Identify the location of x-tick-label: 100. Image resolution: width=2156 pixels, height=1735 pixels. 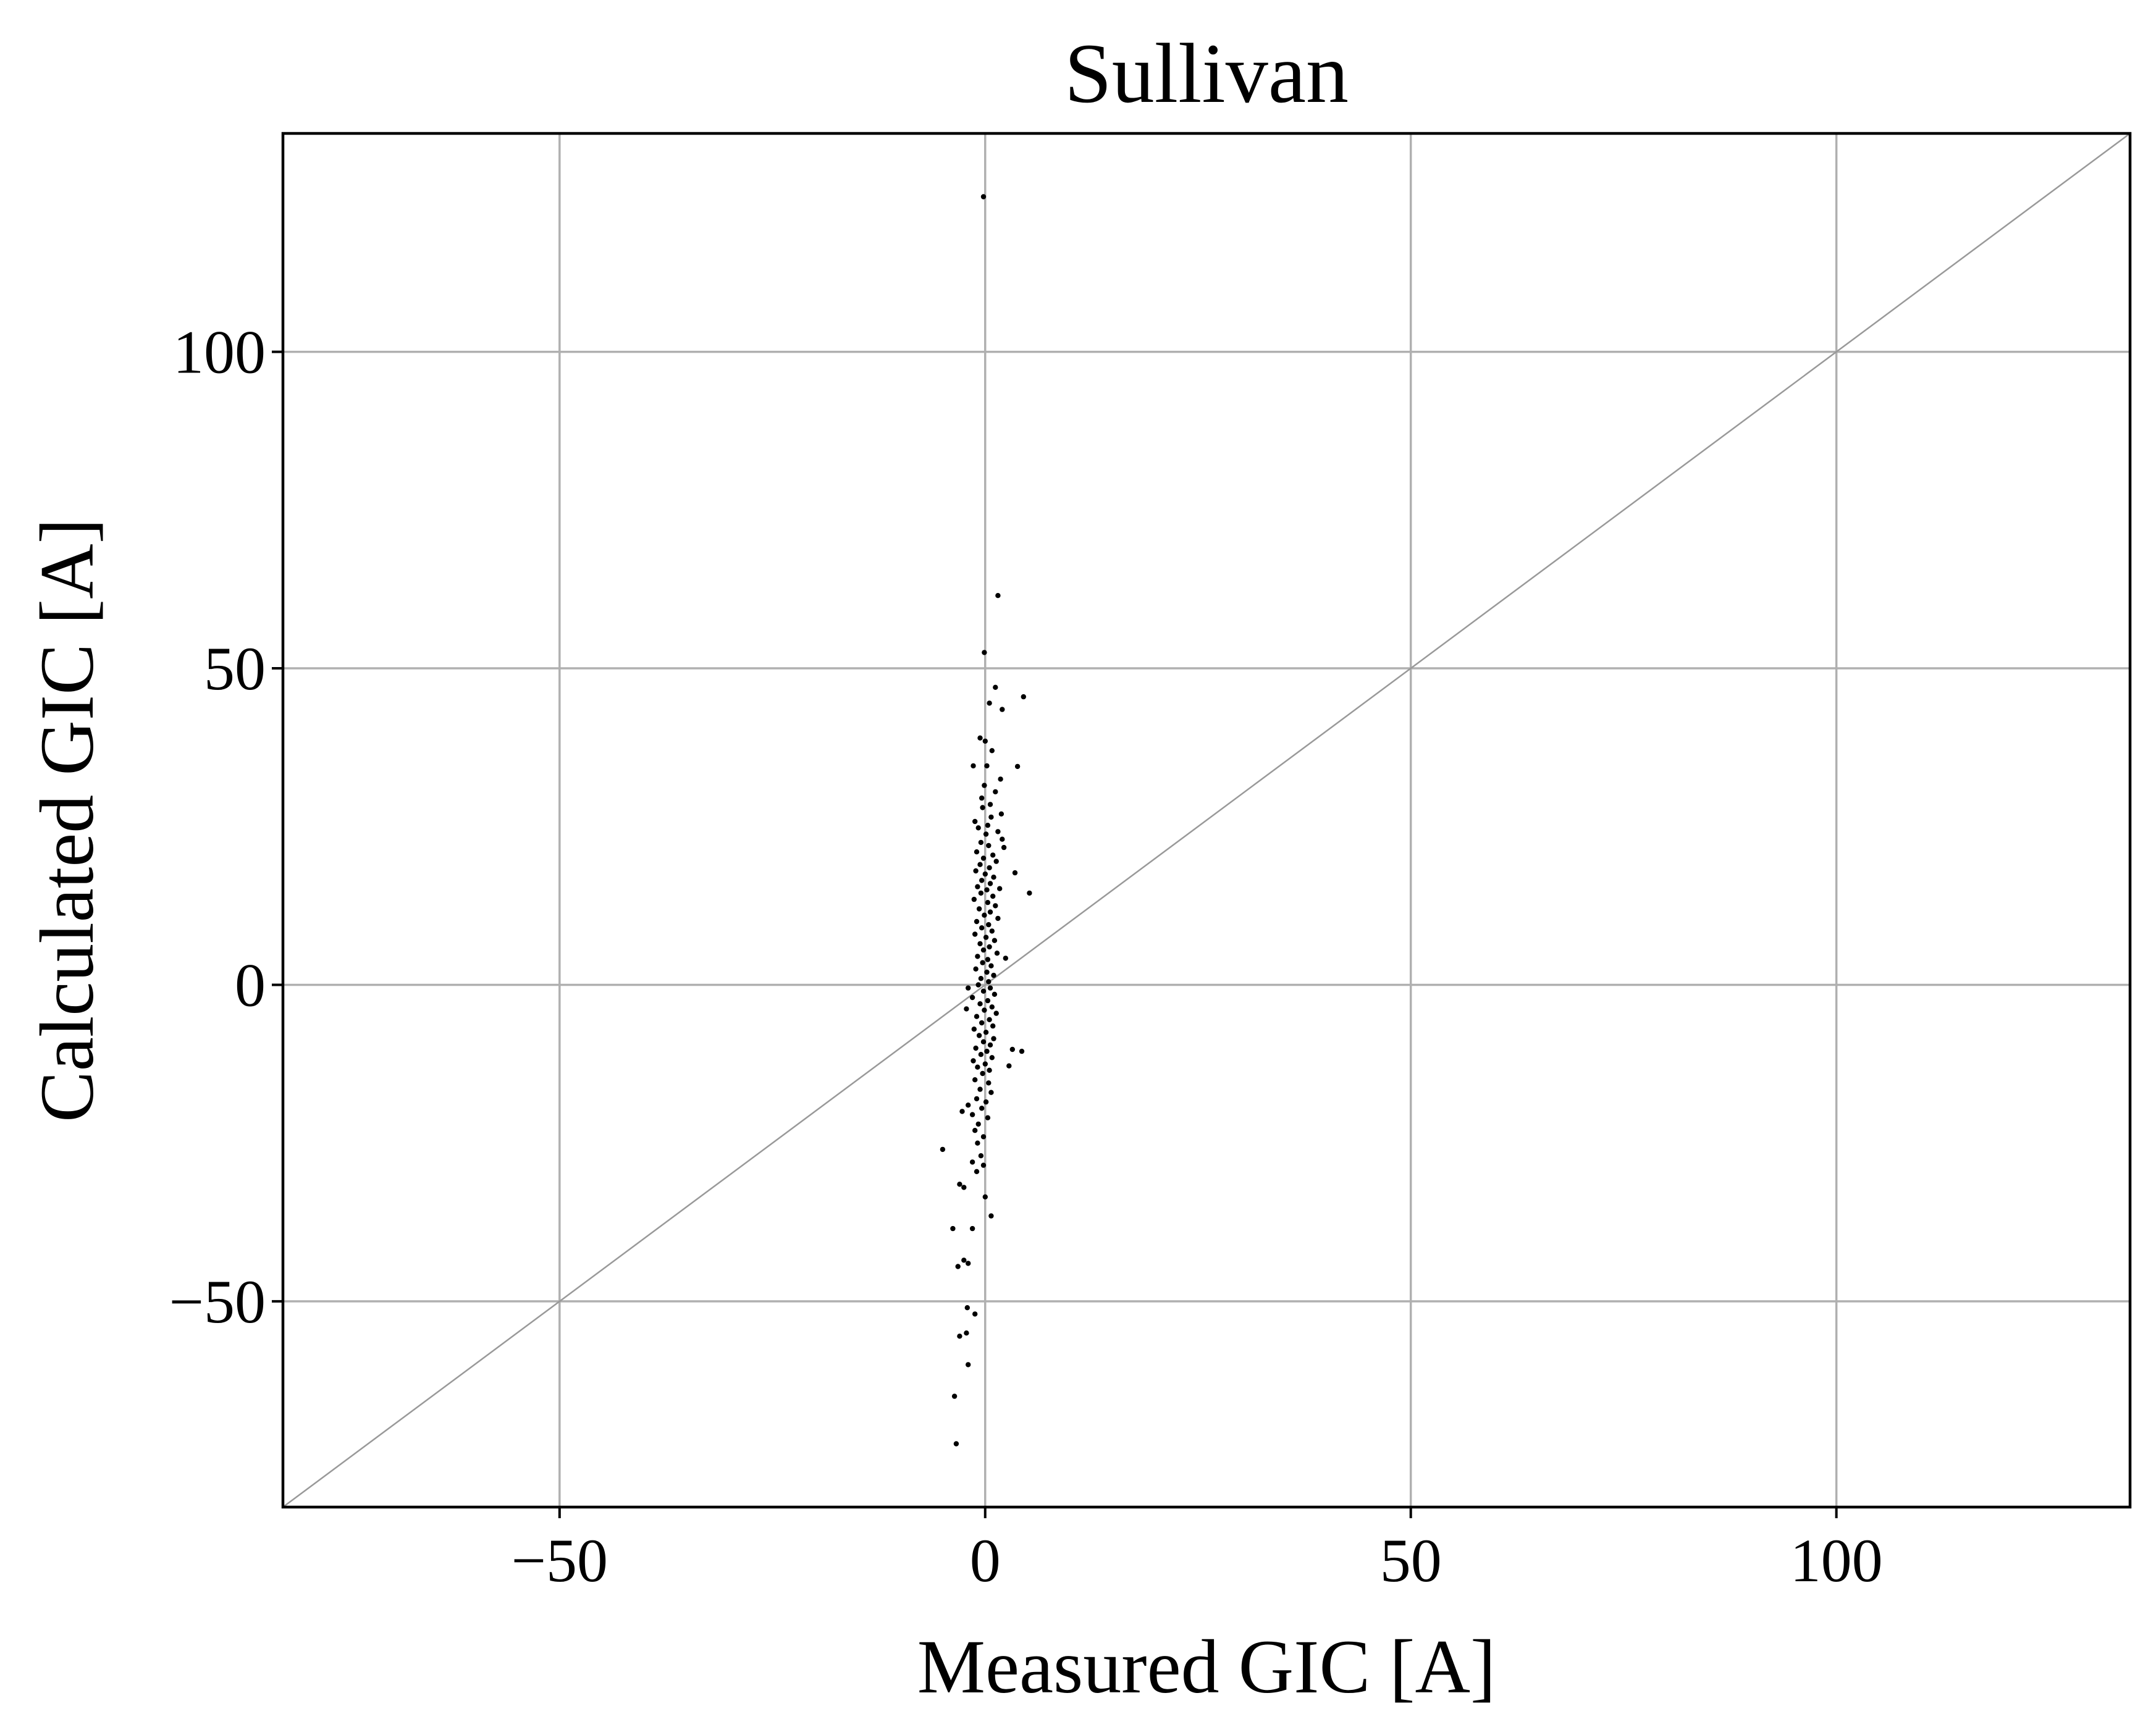
(1837, 1560).